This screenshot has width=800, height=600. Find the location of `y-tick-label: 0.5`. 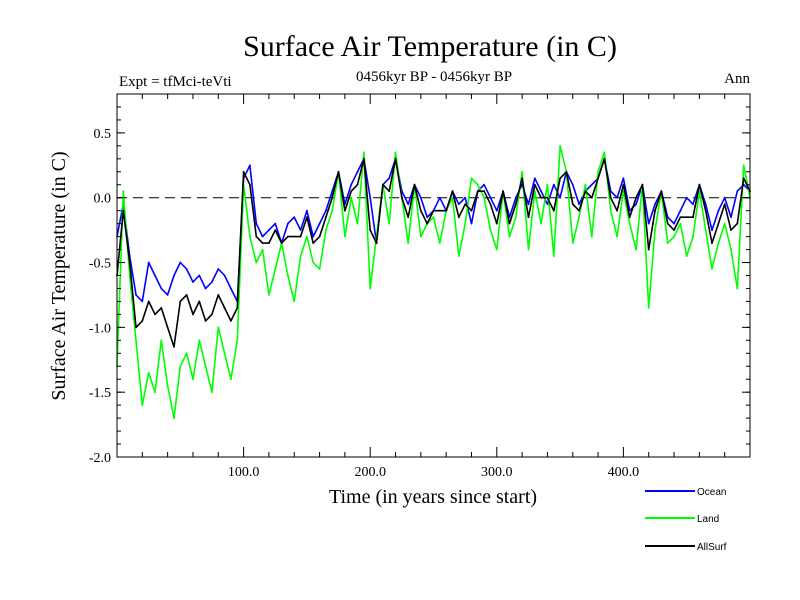

y-tick-label: 0.5 is located at coordinates (103, 134).